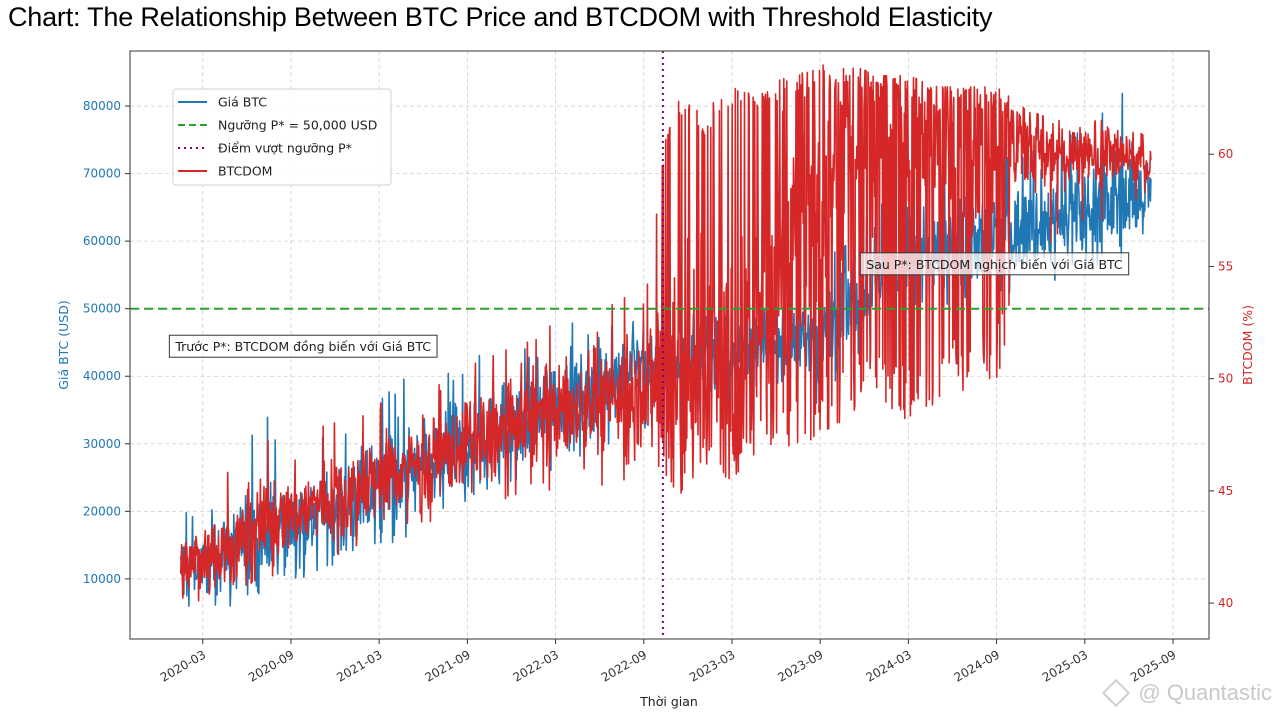 This screenshot has height=720, width=1280. Describe the element at coordinates (102, 106) in the screenshot. I see `y-left-tick-label: 80000` at that location.